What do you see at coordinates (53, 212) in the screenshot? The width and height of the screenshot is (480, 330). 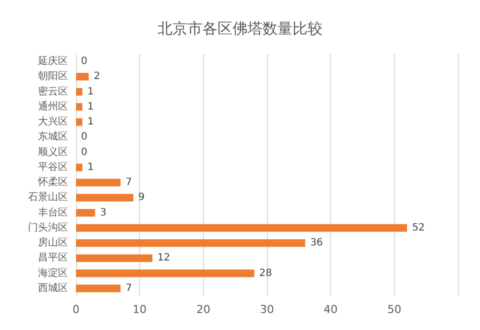 I see `y-tick-label: 丰台区` at bounding box center [53, 212].